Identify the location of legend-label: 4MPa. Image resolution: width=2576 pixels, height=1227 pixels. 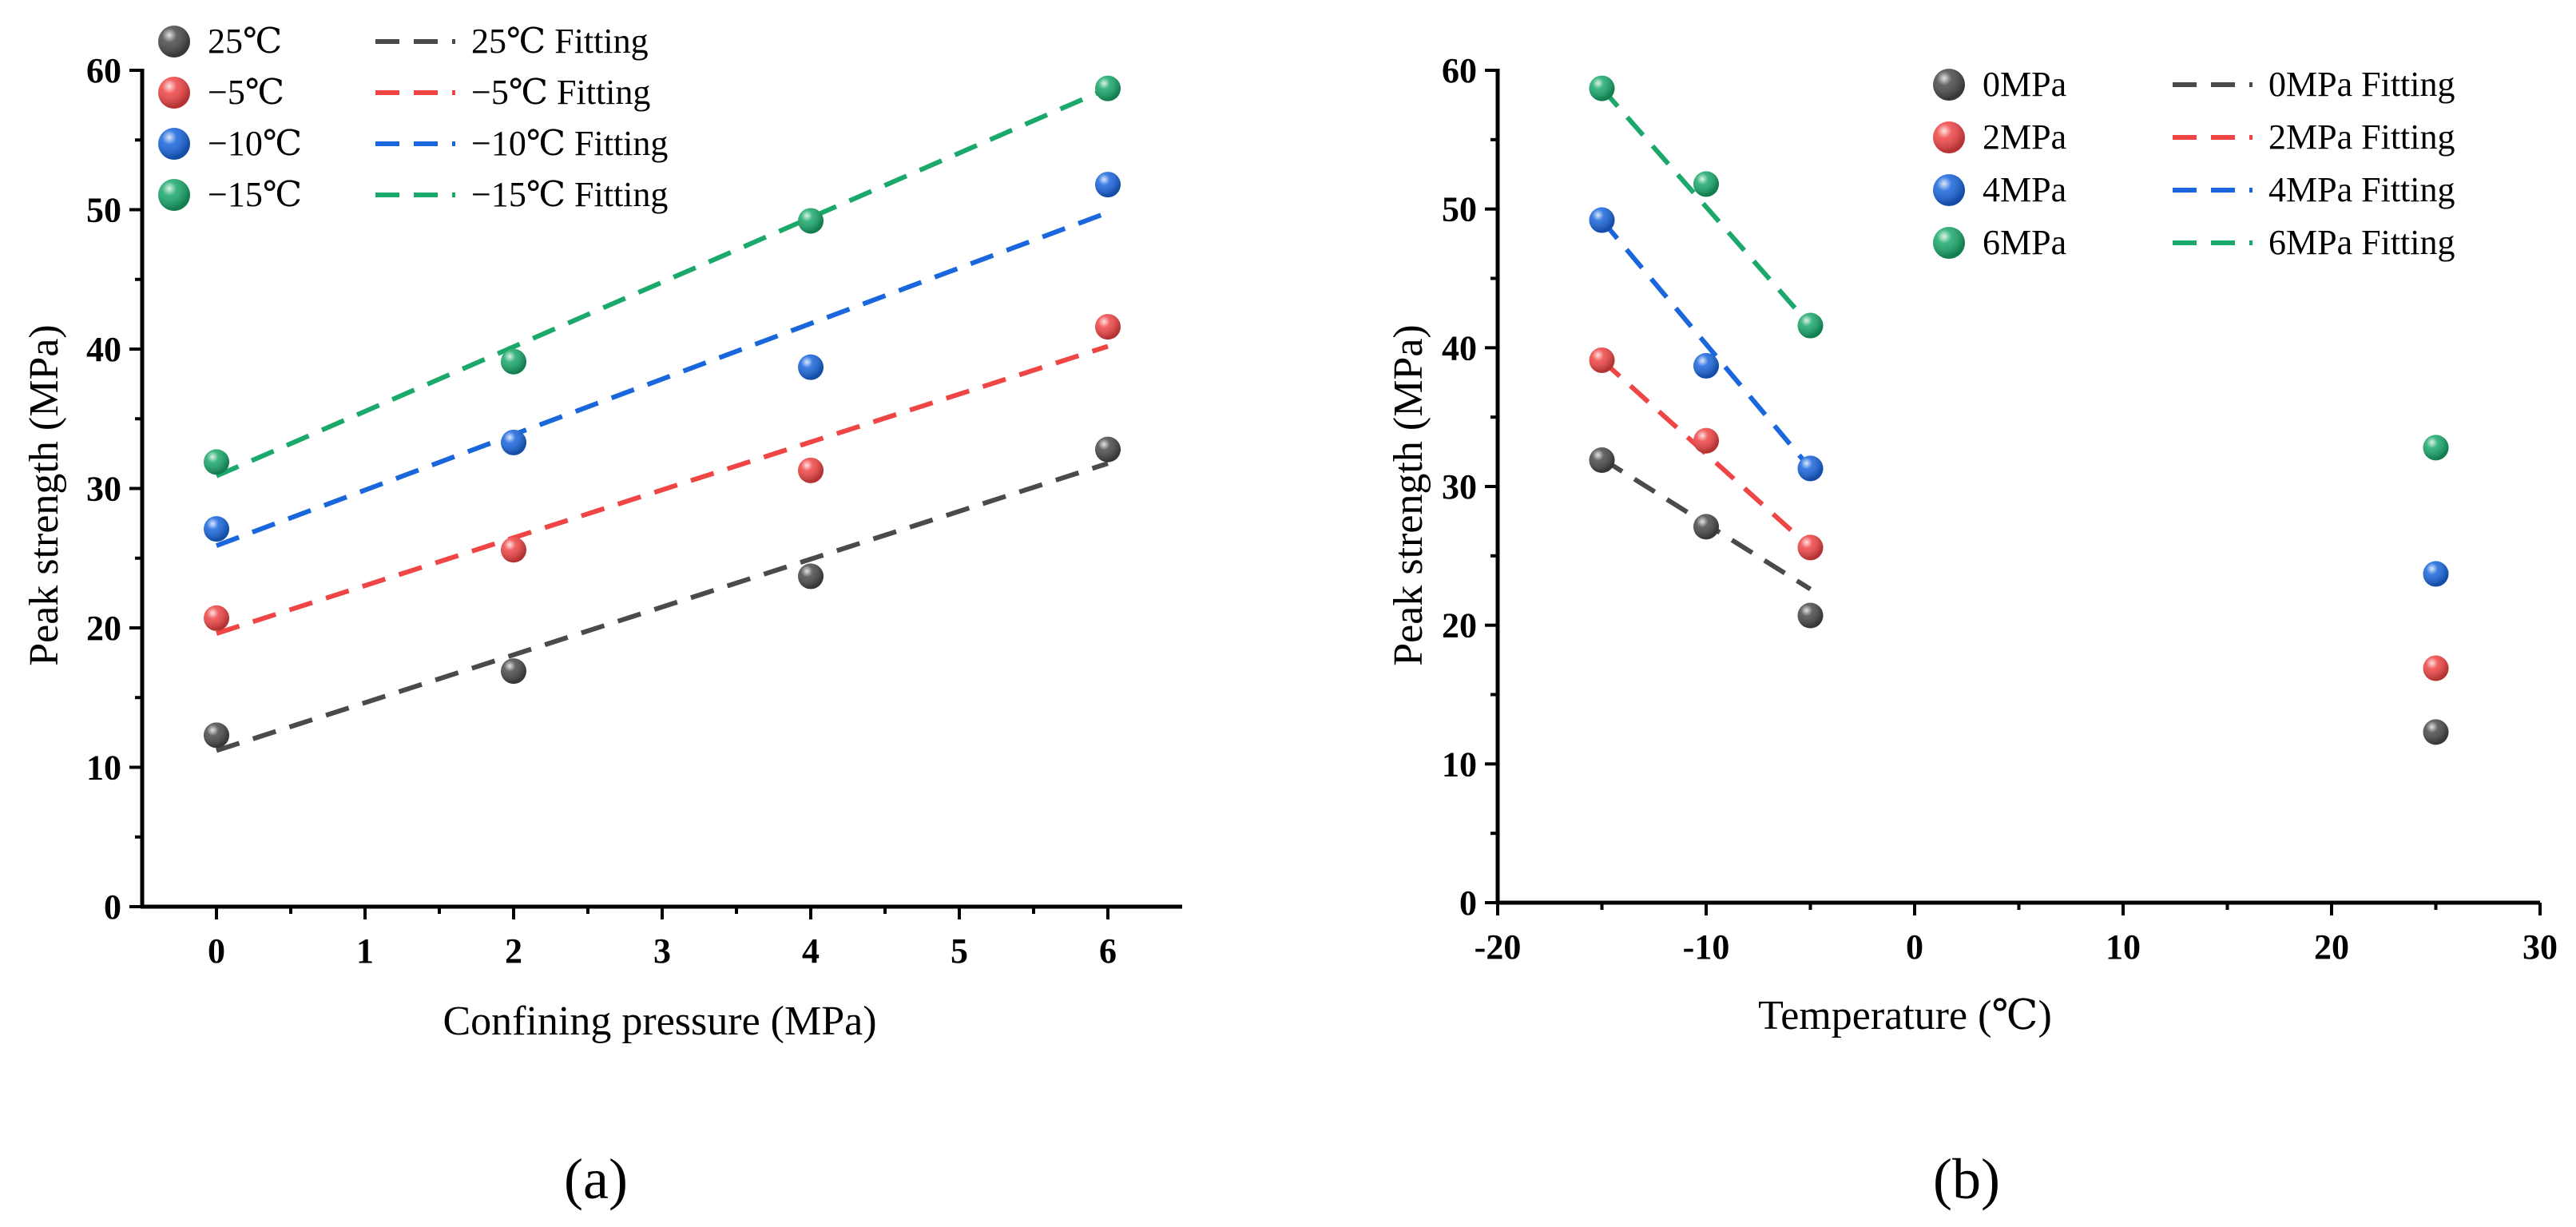
(2024, 189).